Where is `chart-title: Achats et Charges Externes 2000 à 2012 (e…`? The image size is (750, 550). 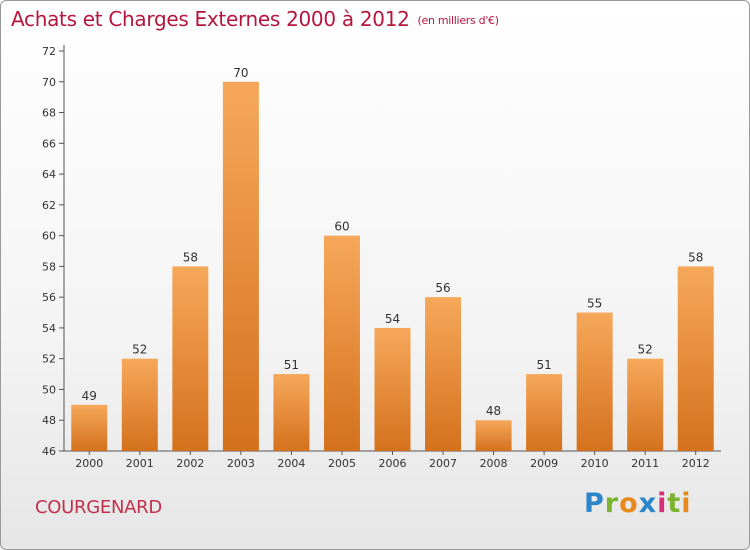
chart-title: Achats et Charges Externes 2000 à 2012 (e… is located at coordinates (255, 19).